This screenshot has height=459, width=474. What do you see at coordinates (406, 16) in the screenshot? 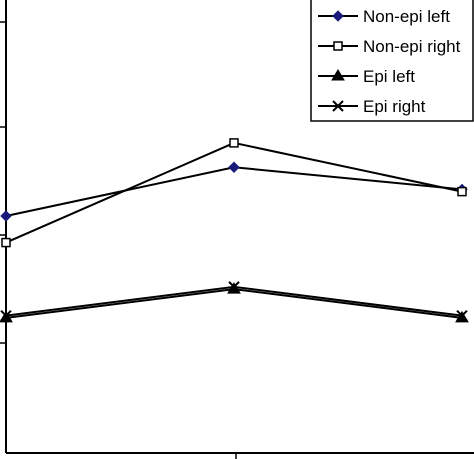
I see `legend-label: Non-epi left` at bounding box center [406, 16].